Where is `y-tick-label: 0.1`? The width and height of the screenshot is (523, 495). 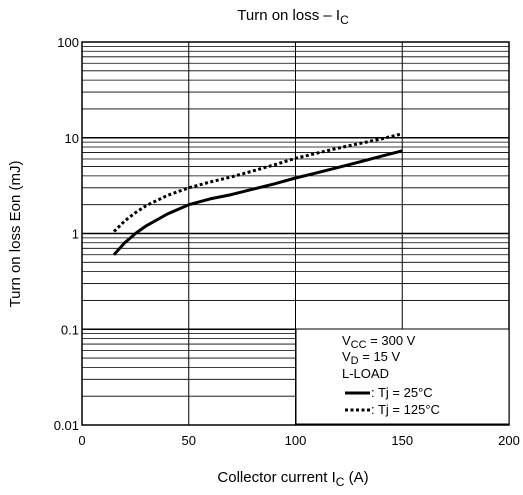 y-tick-label: 0.1 is located at coordinates (70, 329).